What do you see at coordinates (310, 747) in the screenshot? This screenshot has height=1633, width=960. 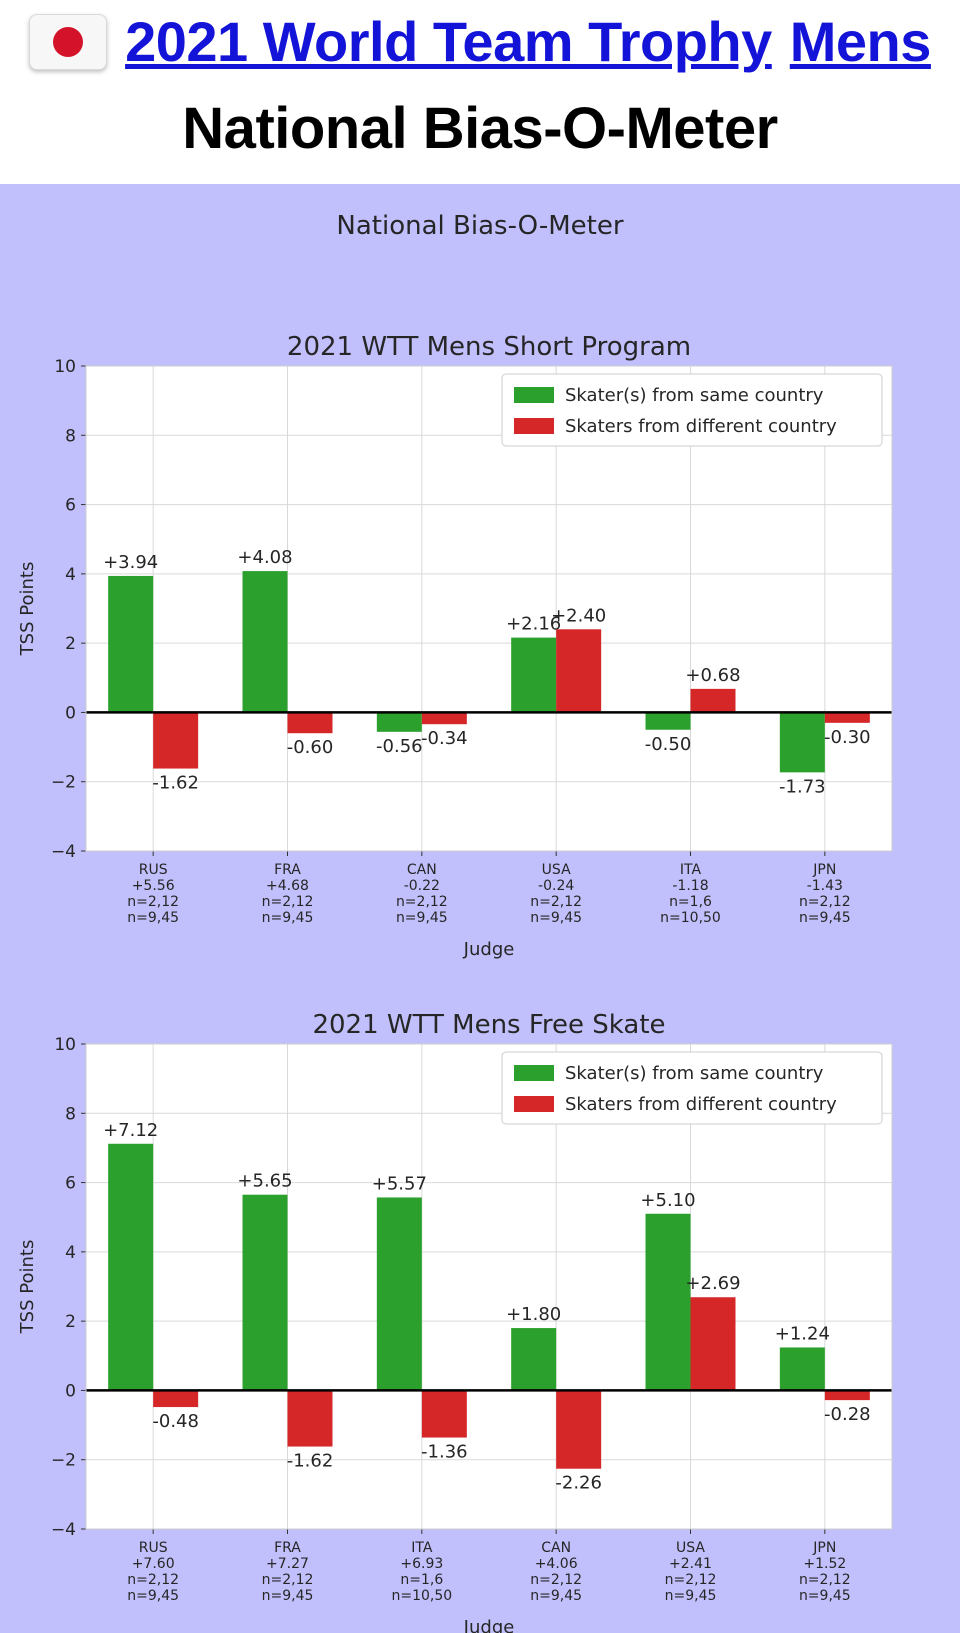 I see `bar-value-label: -0.60` at bounding box center [310, 747].